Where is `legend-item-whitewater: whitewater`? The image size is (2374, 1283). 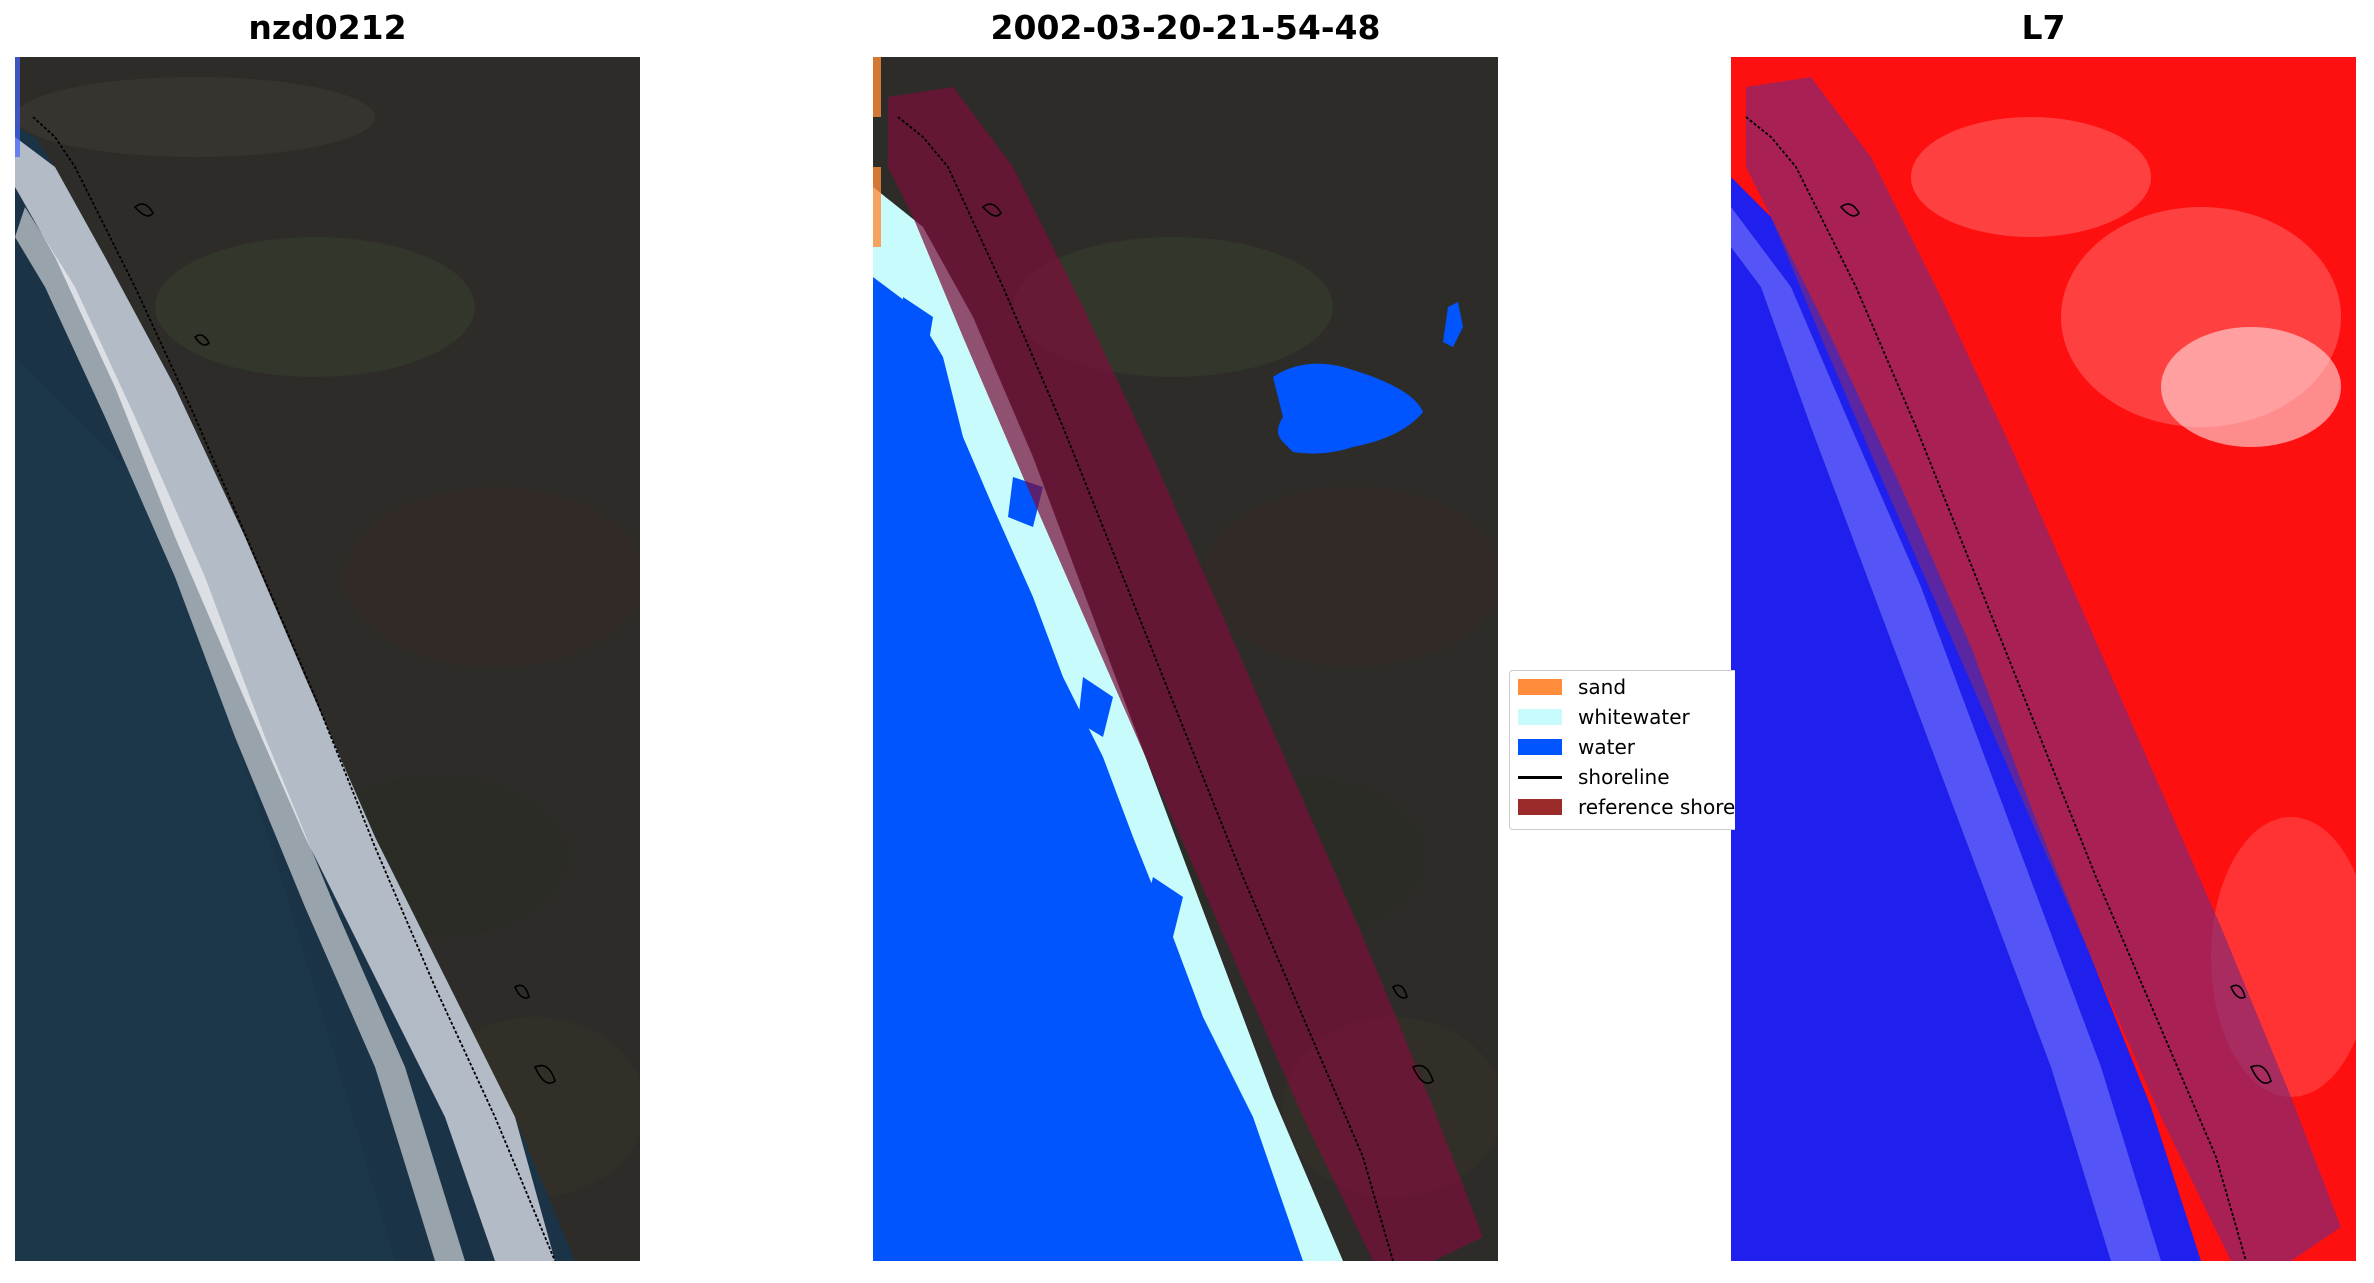
legend-item-whitewater: whitewater is located at coordinates (1604, 717).